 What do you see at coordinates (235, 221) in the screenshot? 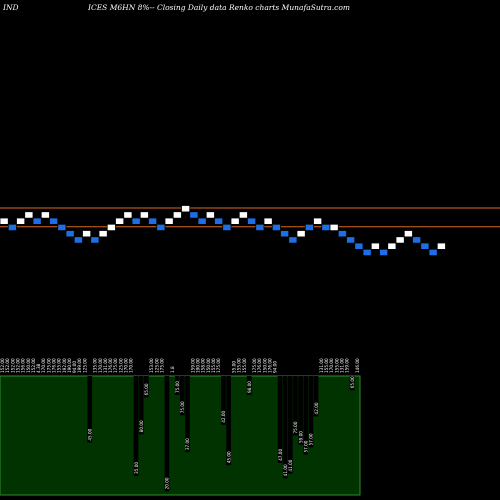
I see `renko-brick-28-up` at bounding box center [235, 221].